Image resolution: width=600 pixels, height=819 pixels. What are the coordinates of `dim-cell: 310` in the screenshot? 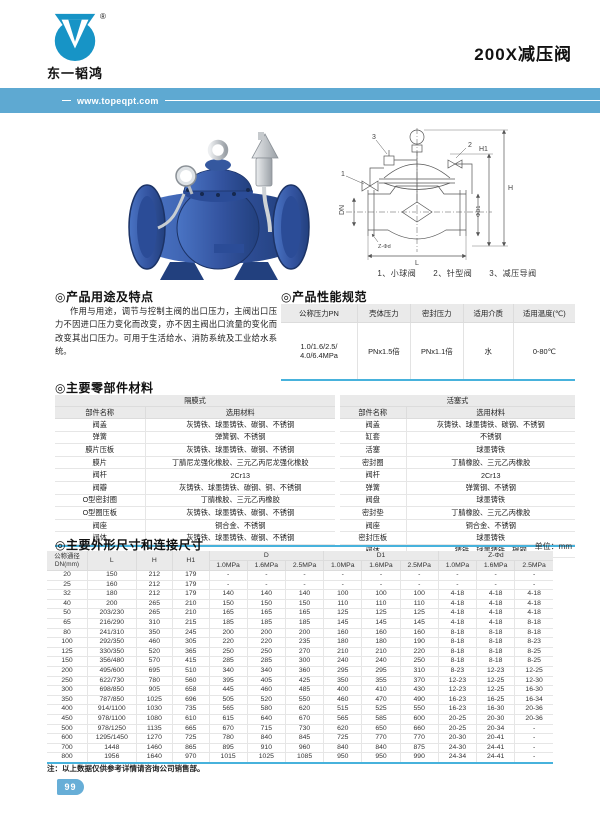 It's located at (419, 671).